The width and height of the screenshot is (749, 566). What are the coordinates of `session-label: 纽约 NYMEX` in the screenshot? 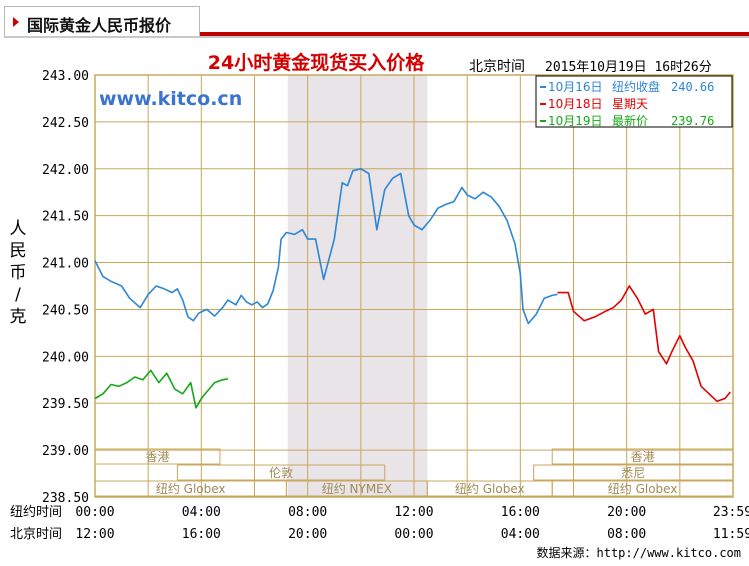 It's located at (357, 488).